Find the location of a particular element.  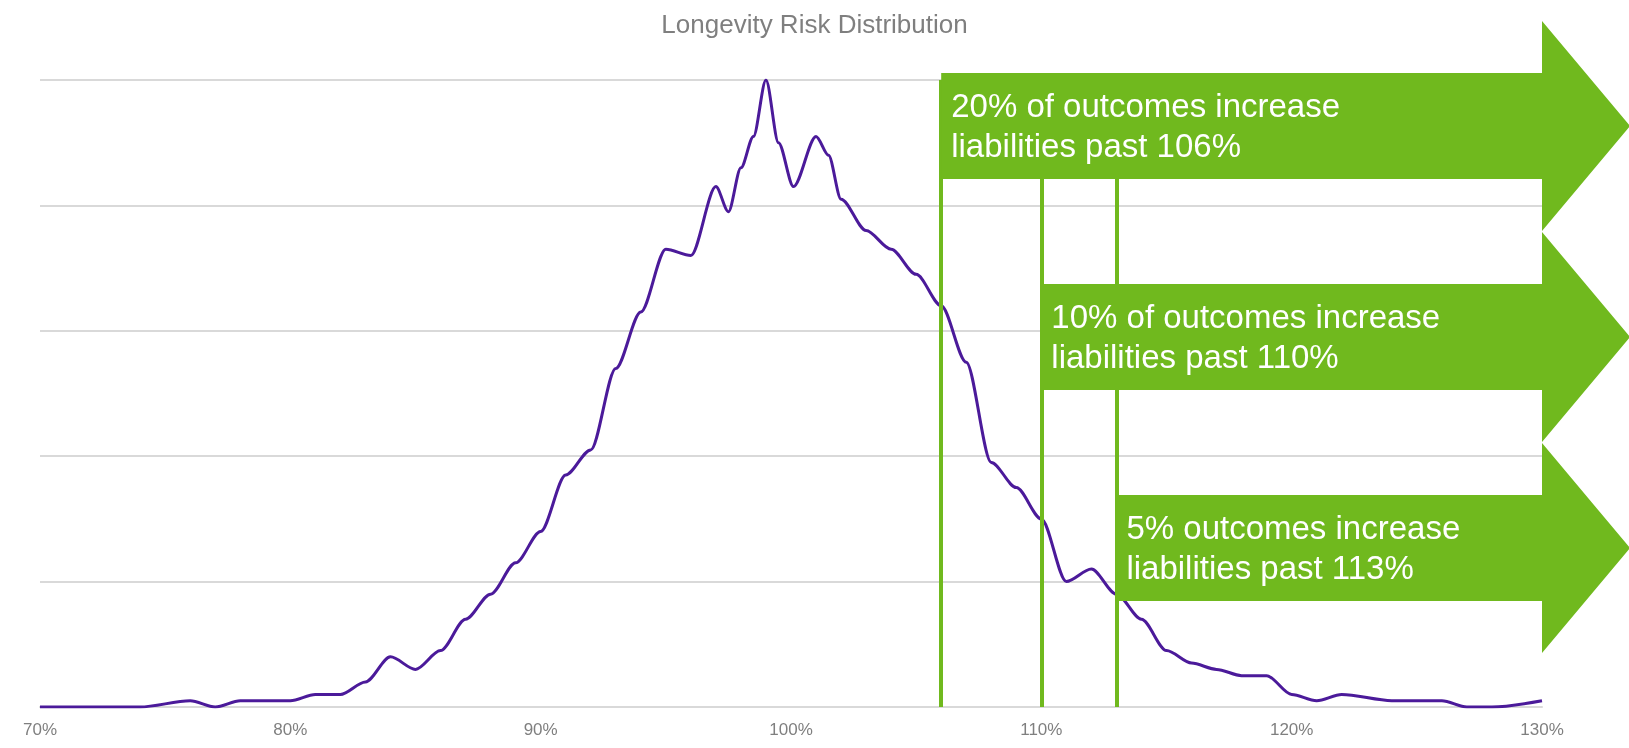

x-tick-label: 90% is located at coordinates (540, 729).